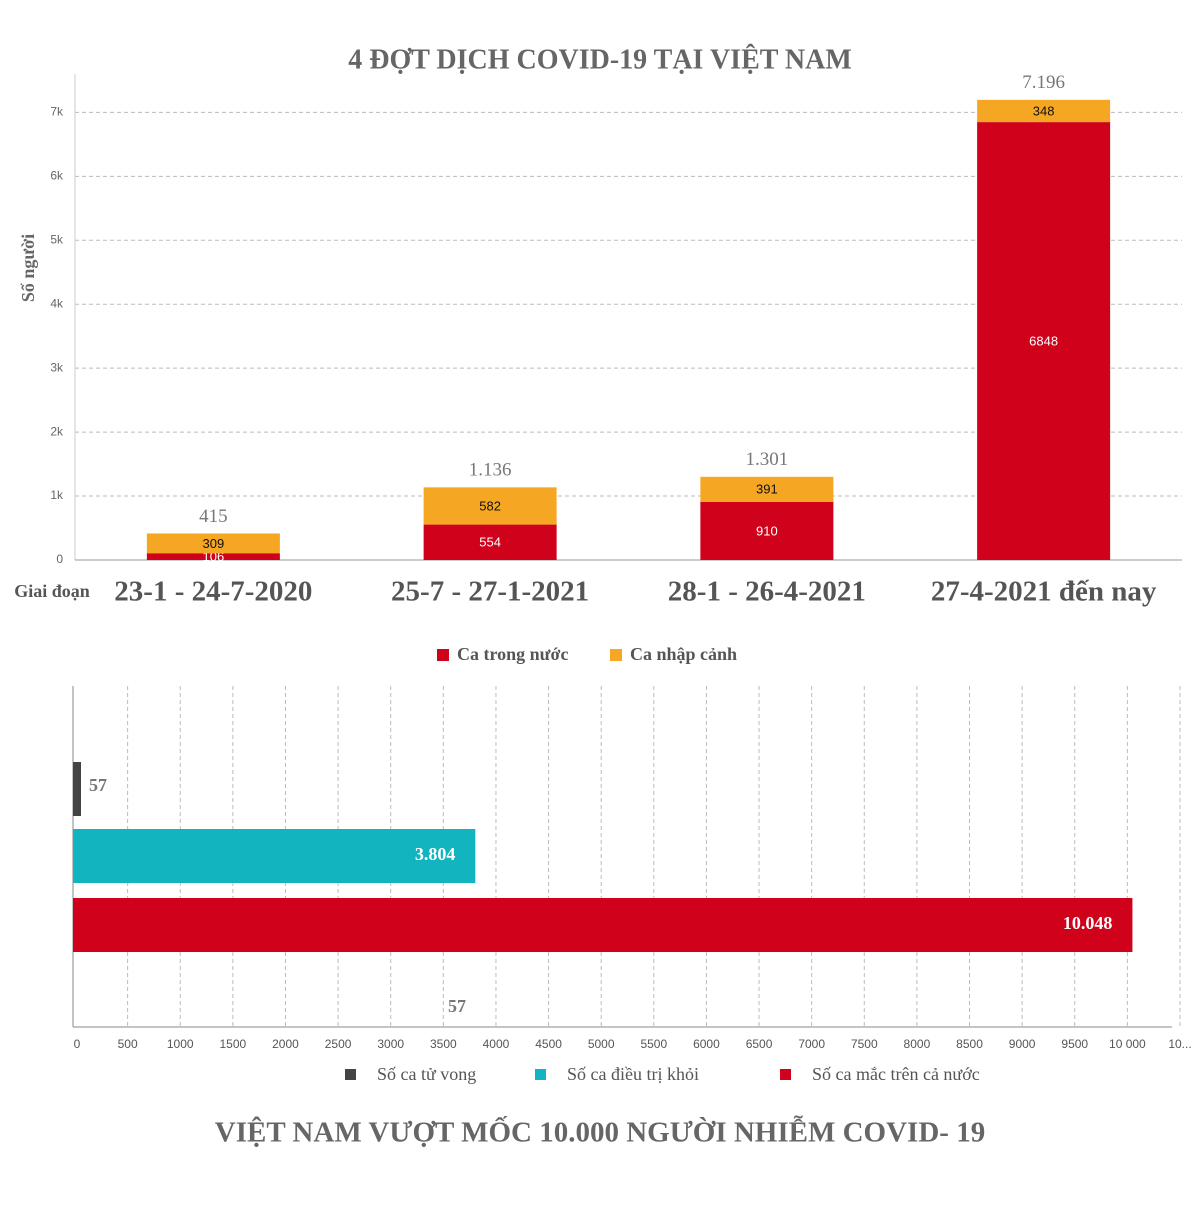  I want to click on data-label: 10.048, so click(1088, 923).